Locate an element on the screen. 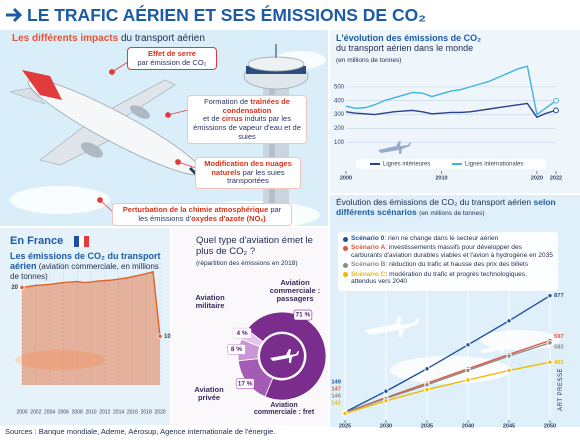 Image resolution: width=580 pixels, height=440 pixels. data-label: 141 is located at coordinates (336, 404).